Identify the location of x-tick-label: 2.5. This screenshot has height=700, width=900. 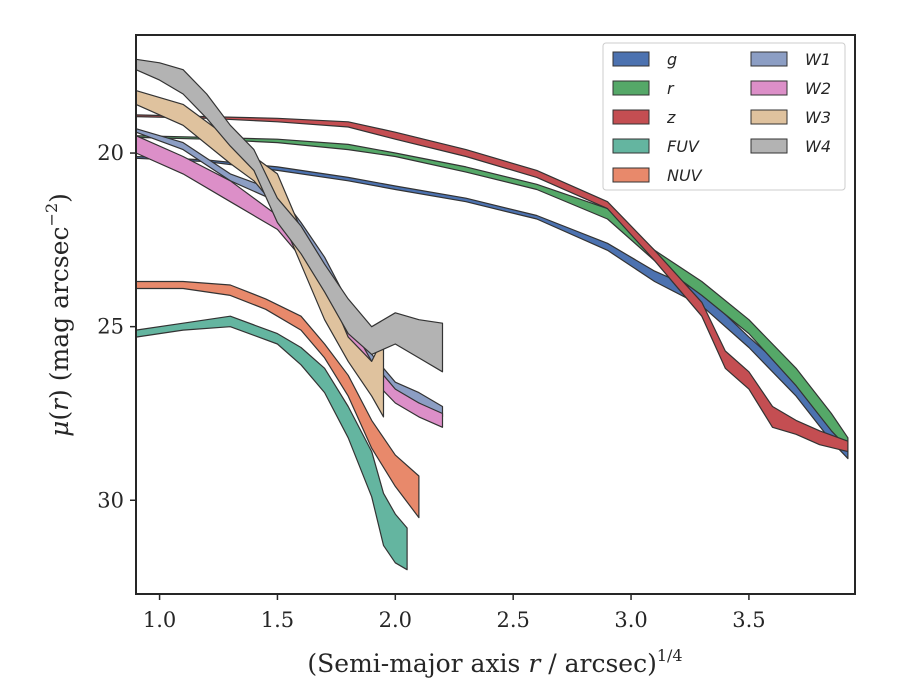
(512, 620).